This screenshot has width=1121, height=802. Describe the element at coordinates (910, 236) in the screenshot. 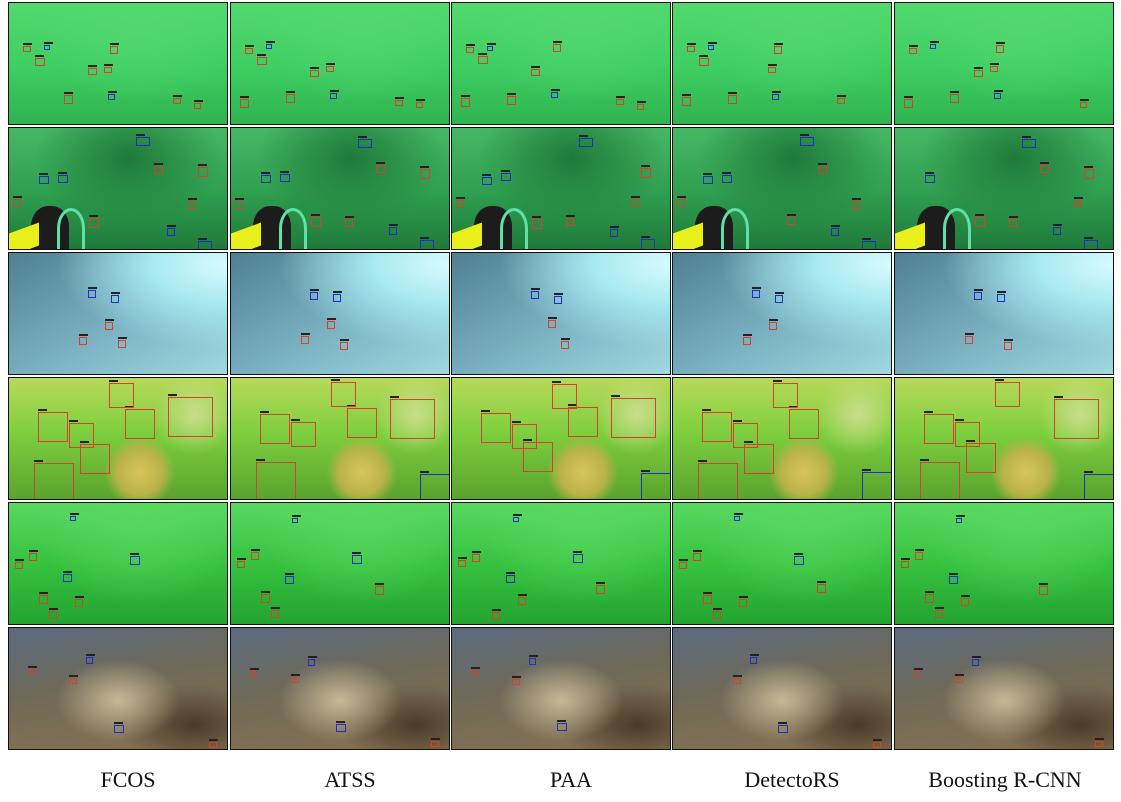

I see `yellow-fin` at that location.